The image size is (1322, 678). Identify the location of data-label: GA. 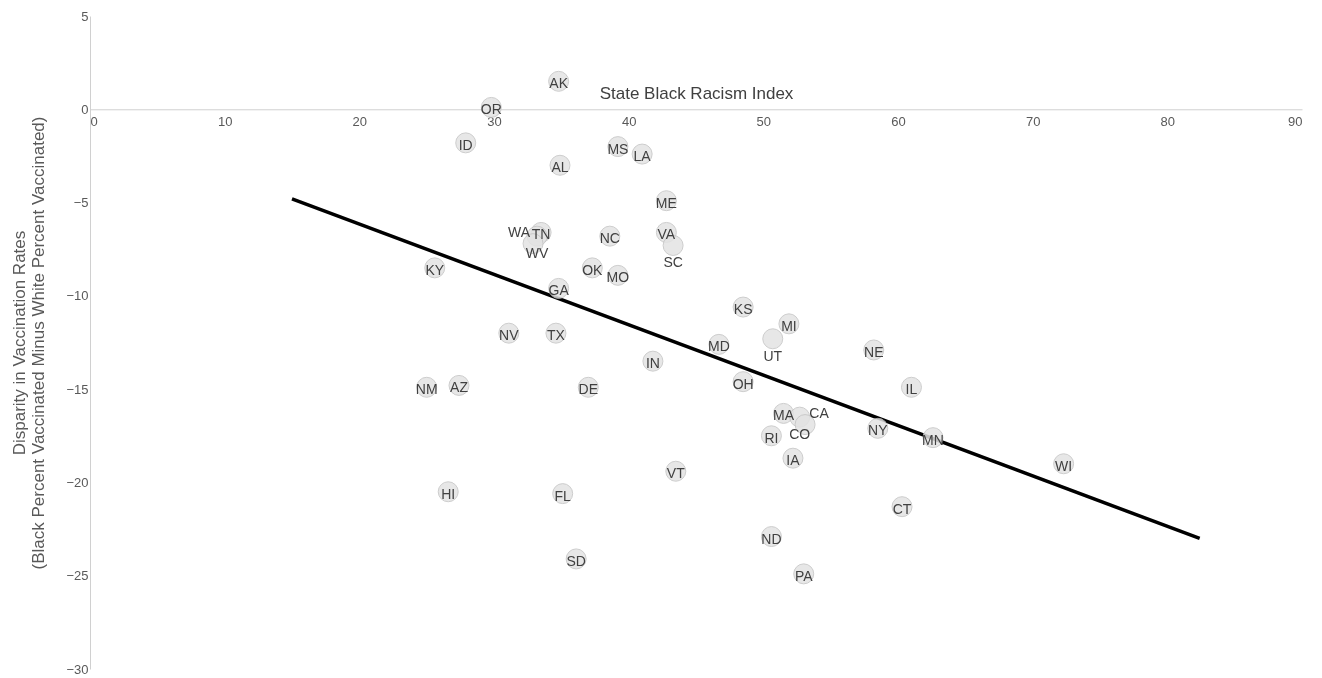
(559, 290).